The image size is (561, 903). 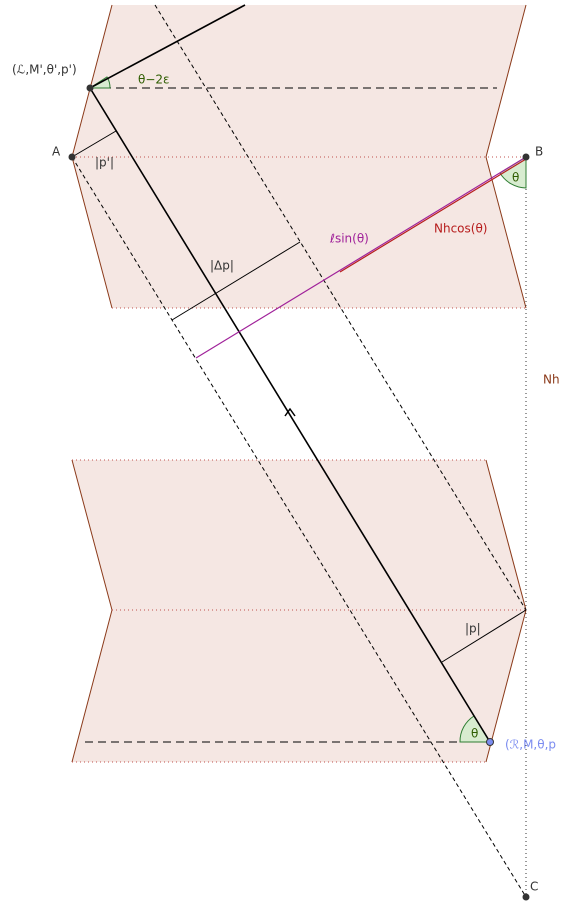 I want to click on l-sin-line, so click(x=361, y=257).